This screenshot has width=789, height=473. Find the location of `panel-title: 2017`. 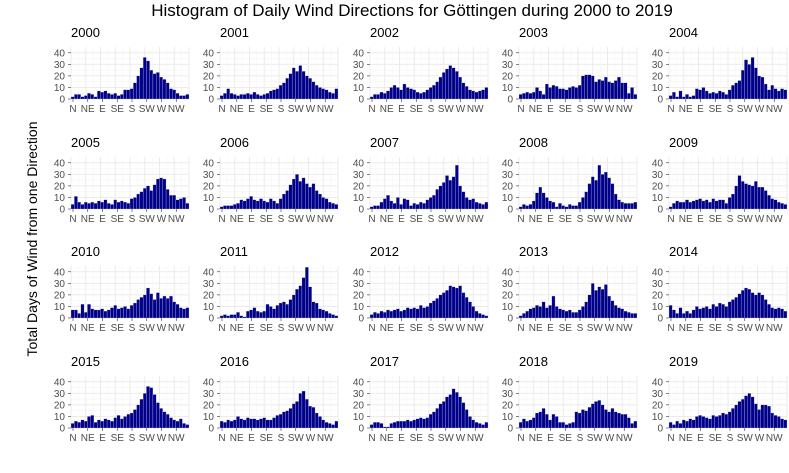

panel-title: 2017 is located at coordinates (384, 361).